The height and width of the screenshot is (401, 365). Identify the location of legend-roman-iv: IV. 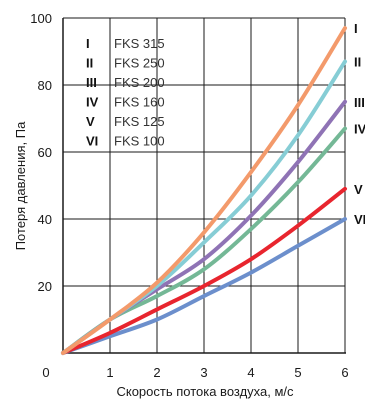
(92, 102).